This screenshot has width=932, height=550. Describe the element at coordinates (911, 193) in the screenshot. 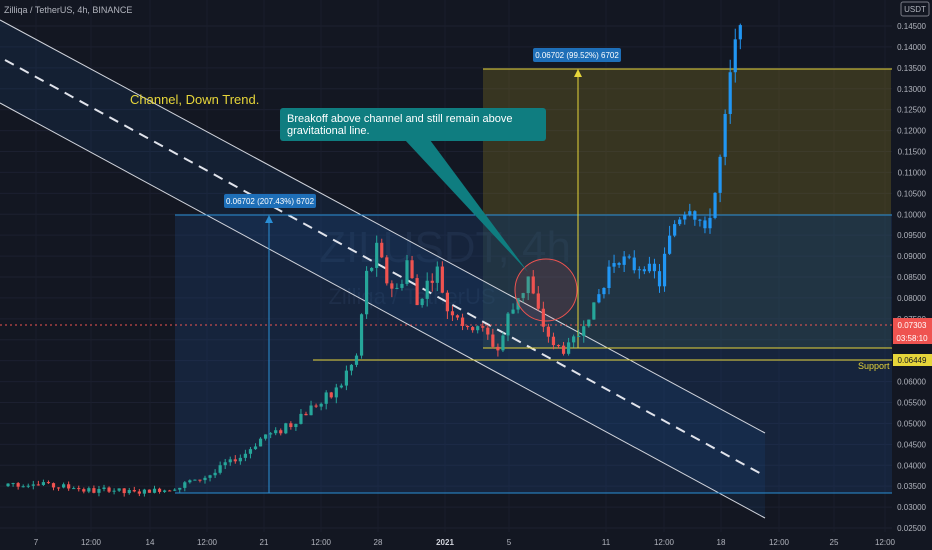

I see `price-tick-label: 0.10500` at that location.